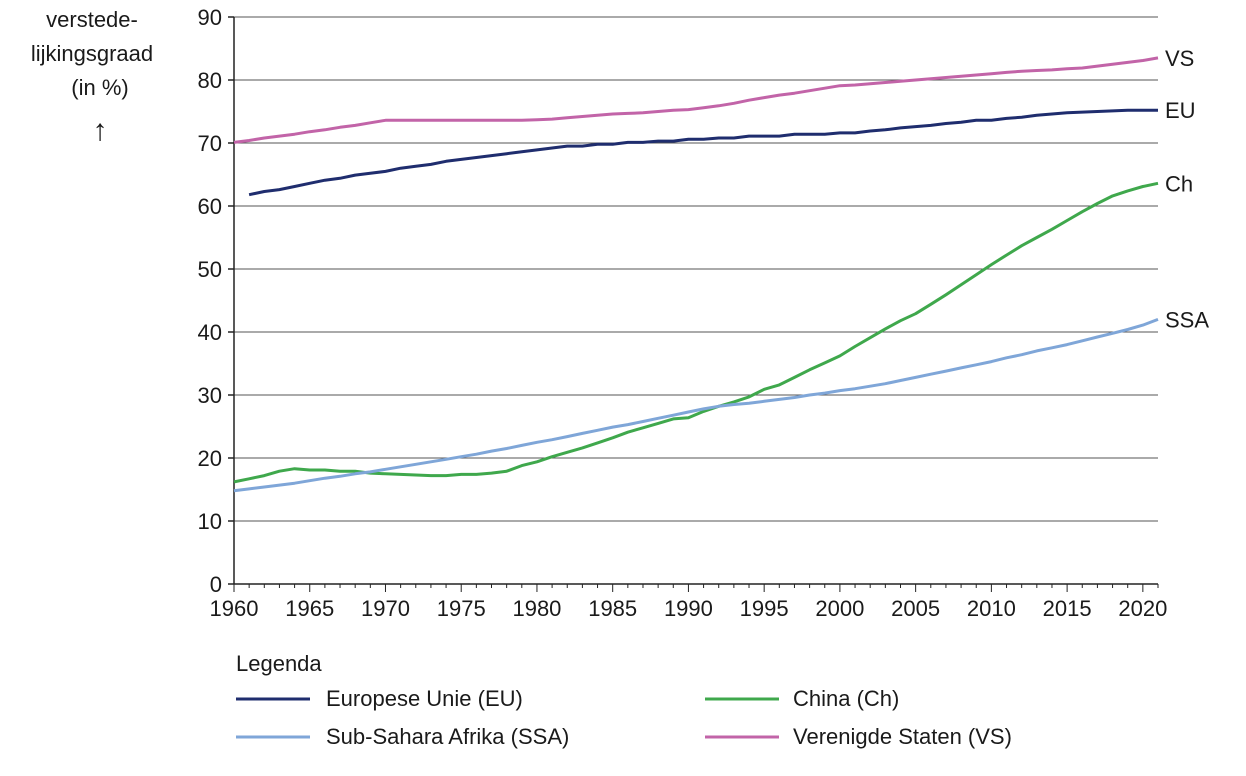 This screenshot has height=776, width=1246. What do you see at coordinates (447, 736) in the screenshot?
I see `legend-label-ssa: Sub-Sahara Afrika (SSA)` at bounding box center [447, 736].